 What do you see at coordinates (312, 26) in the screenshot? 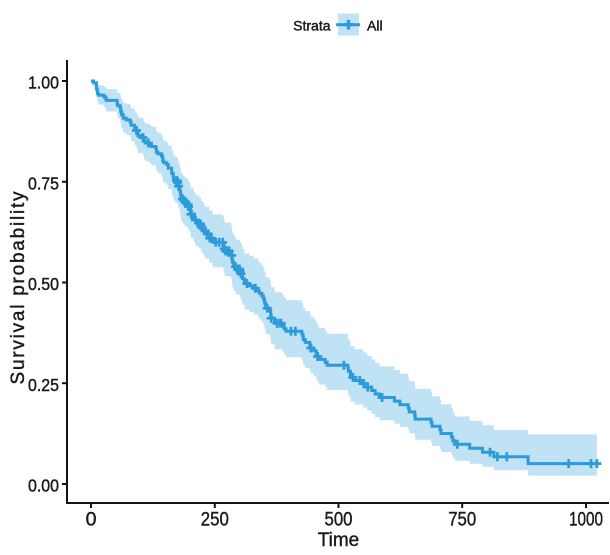
I see `svg-text: Strata` at bounding box center [312, 26].